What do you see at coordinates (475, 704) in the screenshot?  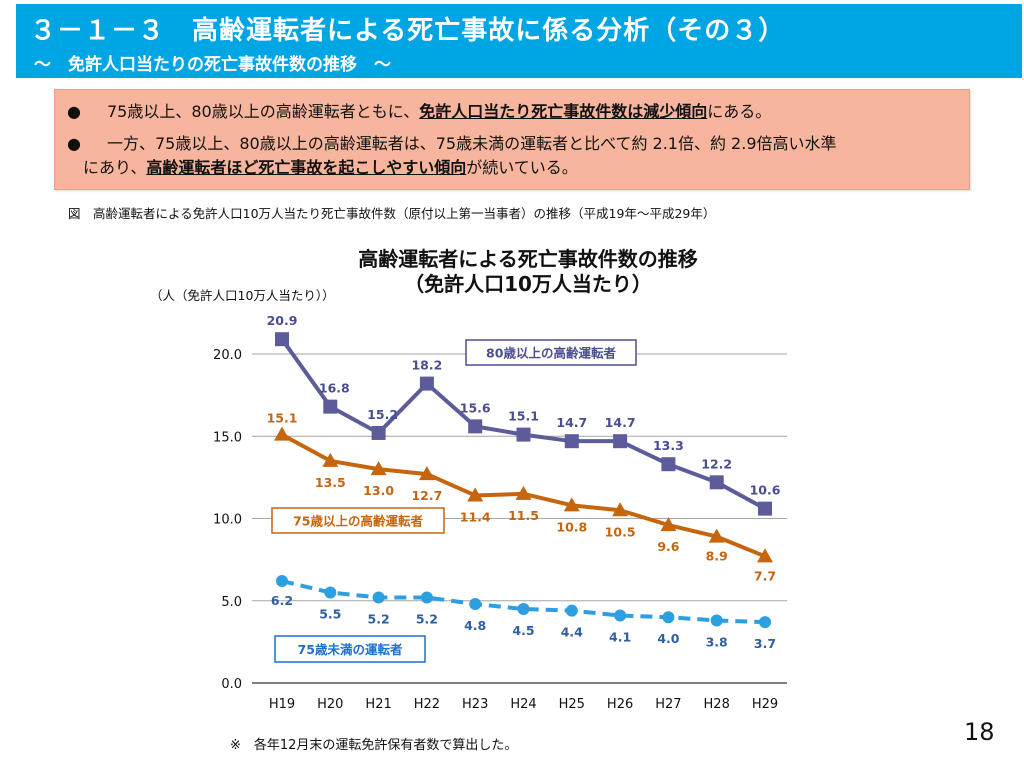 I see `x-tick-label: H23` at bounding box center [475, 704].